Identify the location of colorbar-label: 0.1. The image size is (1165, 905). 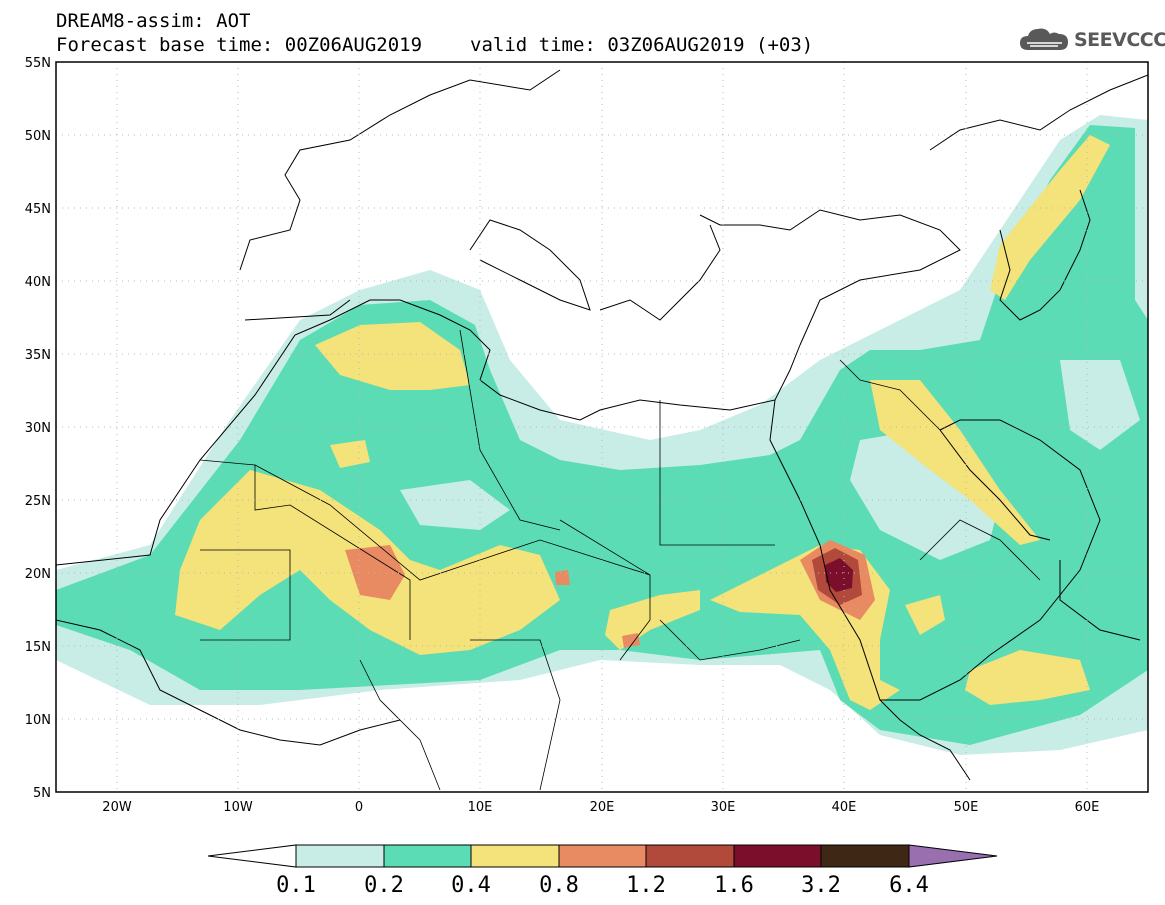
(296, 885).